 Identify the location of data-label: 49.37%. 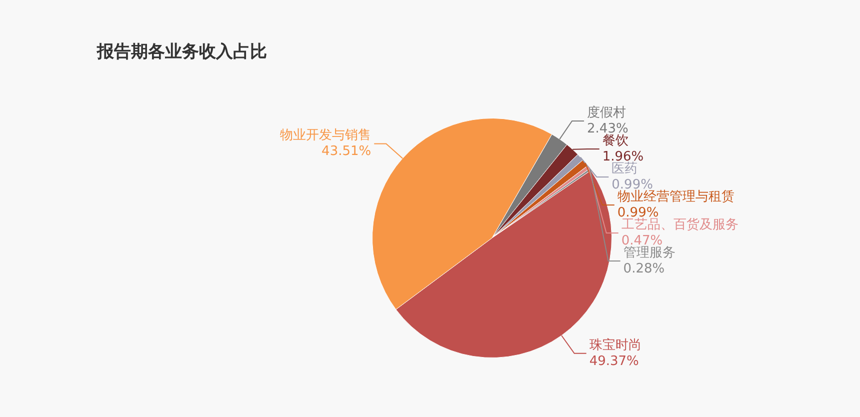
(614, 361).